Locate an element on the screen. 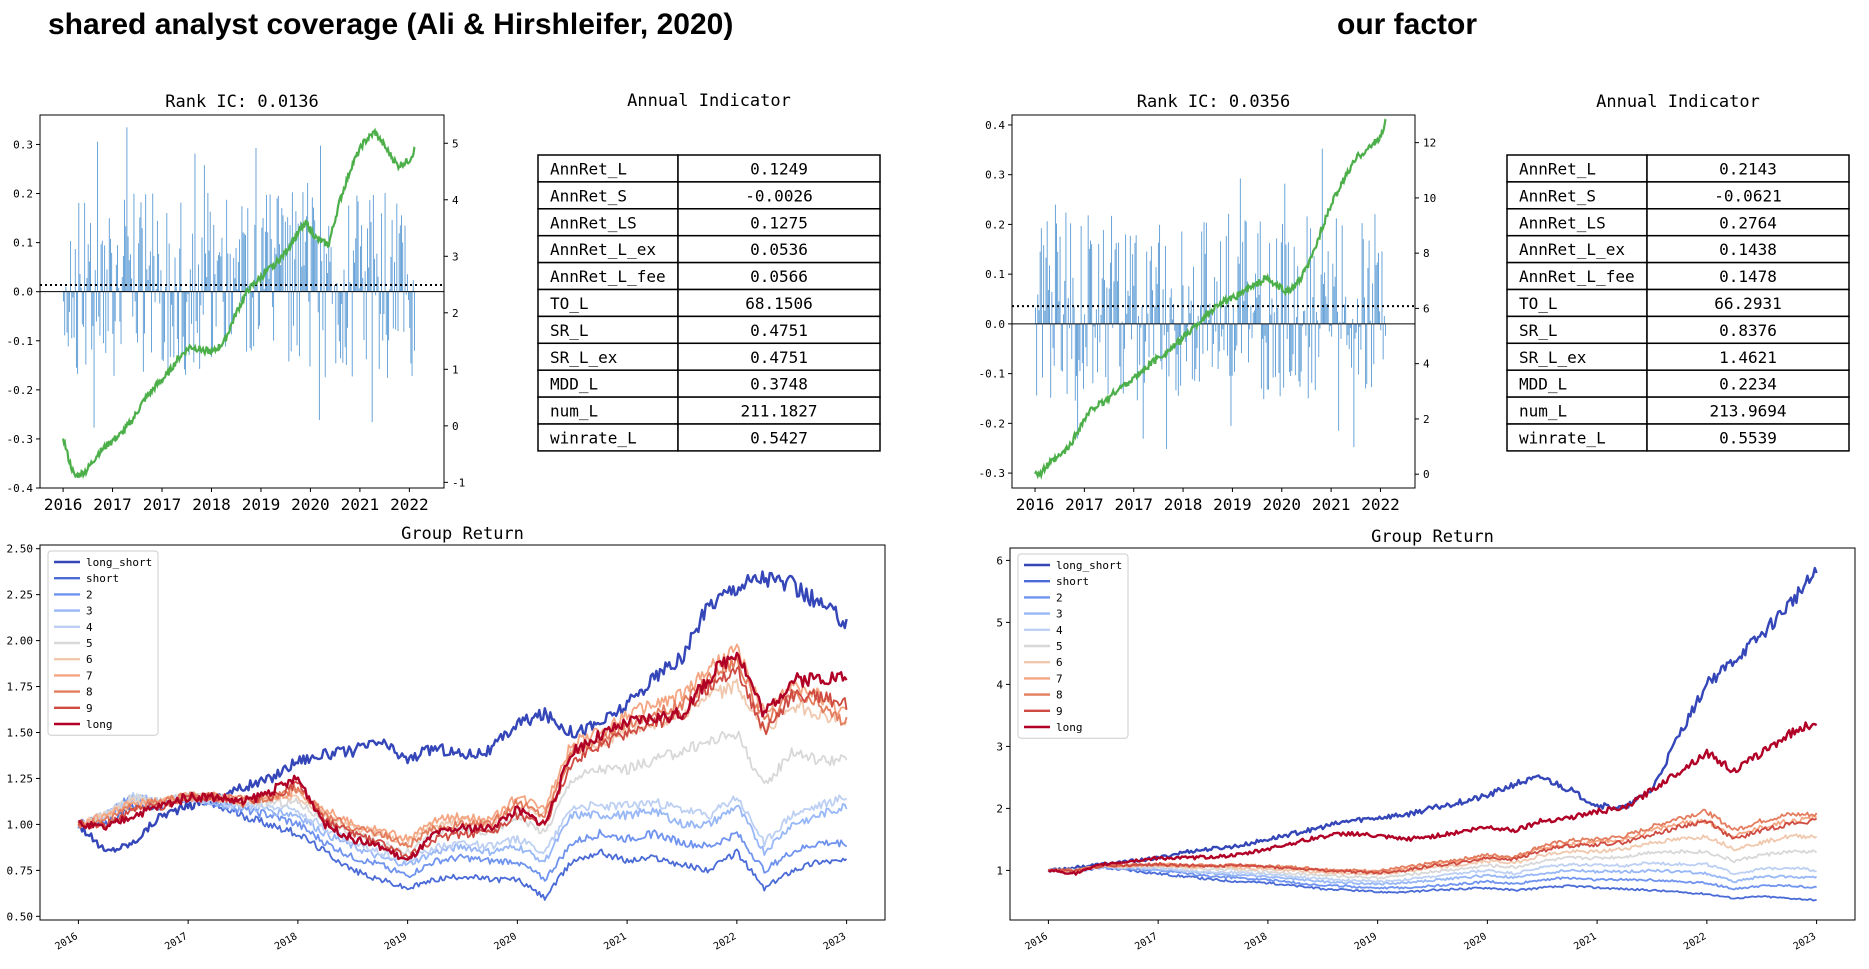 This screenshot has height=969, width=1869. group-y-tick-label: 2.00 is located at coordinates (20, 641).